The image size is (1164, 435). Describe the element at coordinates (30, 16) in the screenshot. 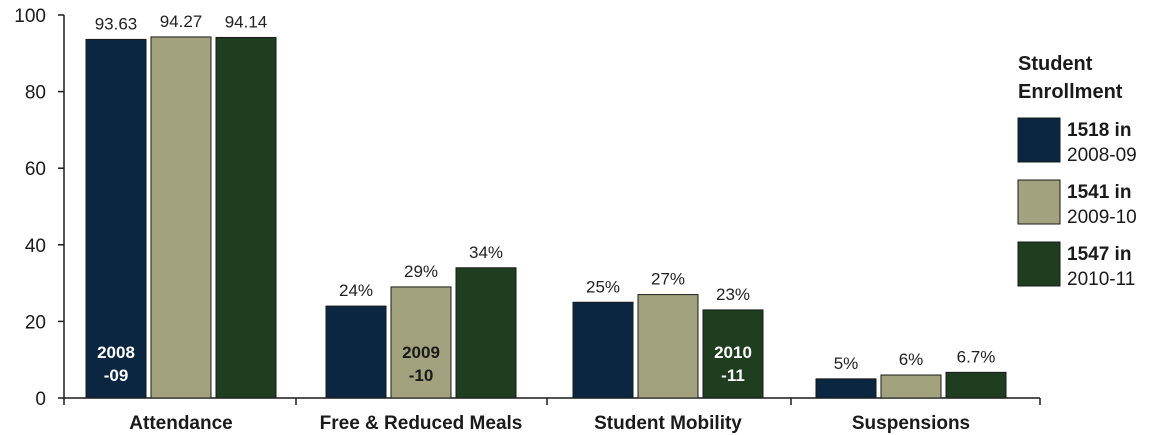

I see `y-tick-label: 100` at that location.